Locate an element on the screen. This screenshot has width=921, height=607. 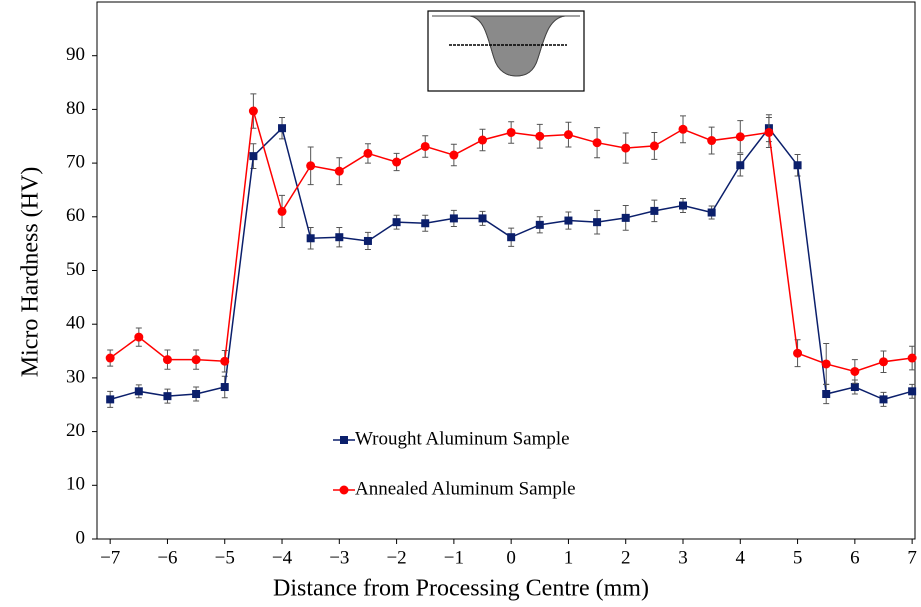
inset-diagram is located at coordinates (506, 51).